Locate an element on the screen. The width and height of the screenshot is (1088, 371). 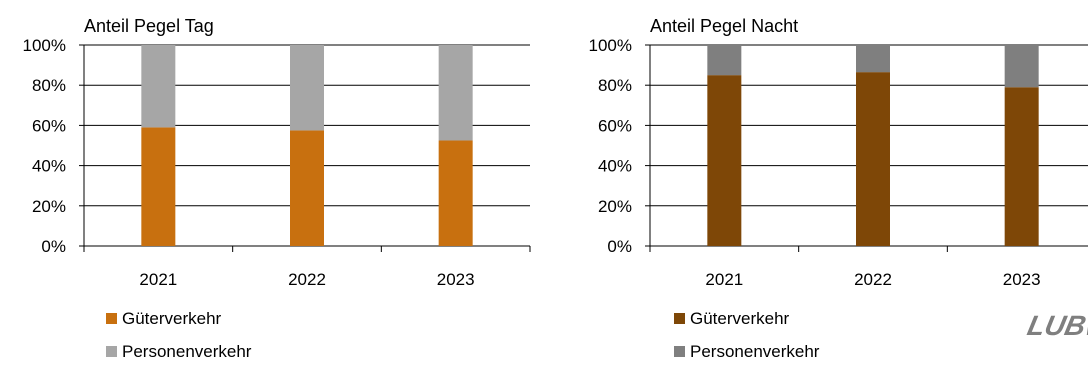
lubw-logo: LUBW is located at coordinates (1056, 325).